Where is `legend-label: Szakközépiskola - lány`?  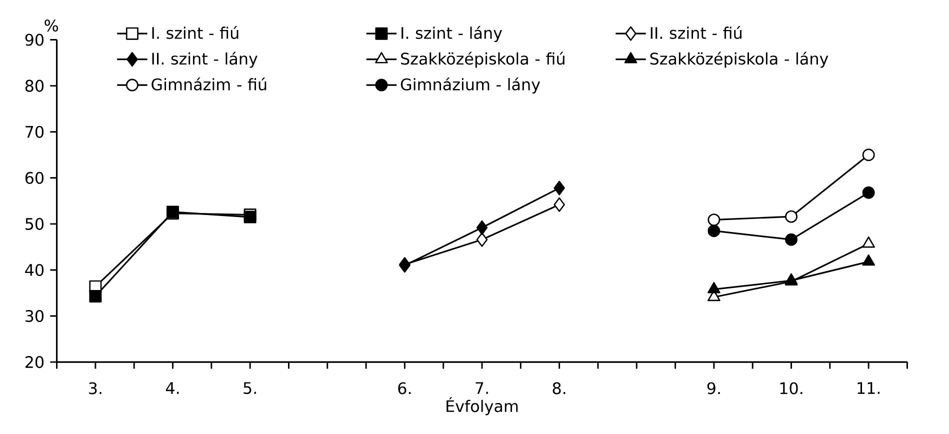 legend-label: Szakközépiskola - lány is located at coordinates (739, 60).